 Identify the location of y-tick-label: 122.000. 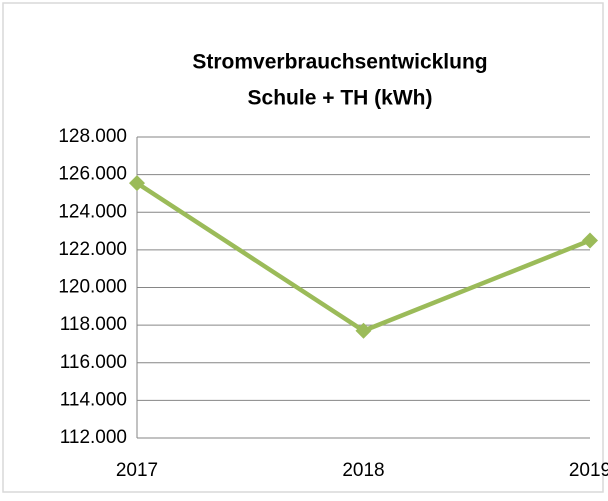
(92, 249).